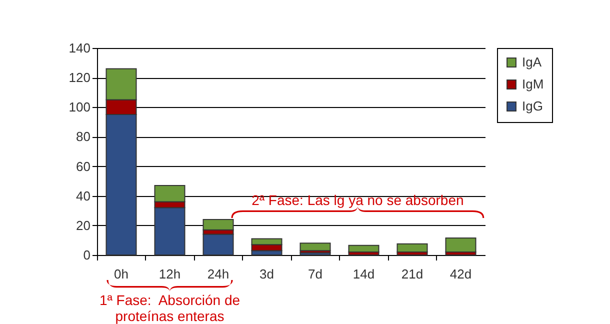 This screenshot has height=324, width=610. Describe the element at coordinates (533, 84) in the screenshot. I see `legend-label: IgM` at that location.